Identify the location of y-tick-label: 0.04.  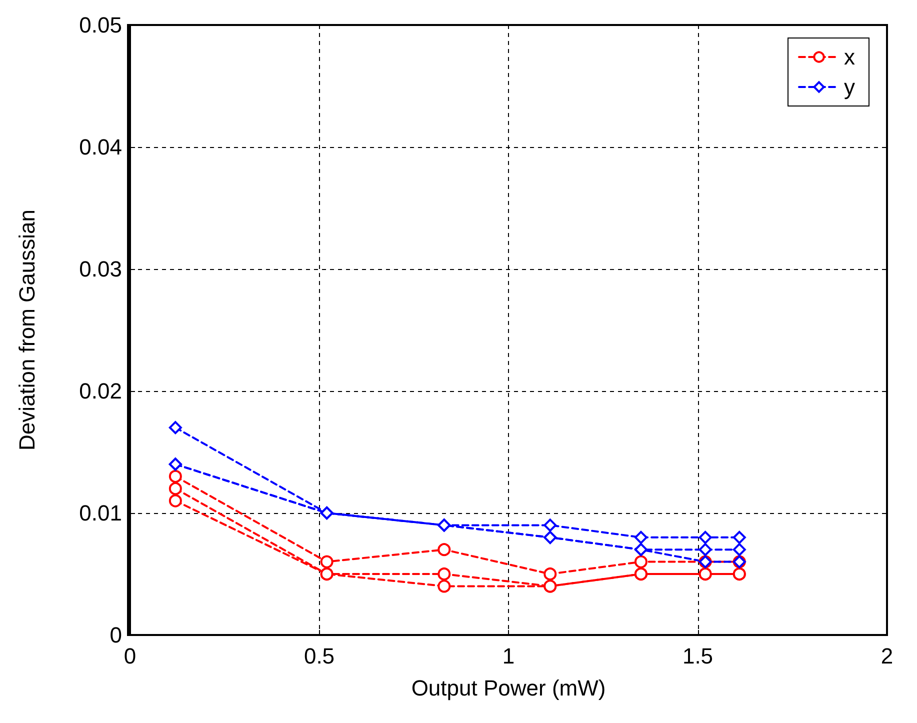
(100, 147).